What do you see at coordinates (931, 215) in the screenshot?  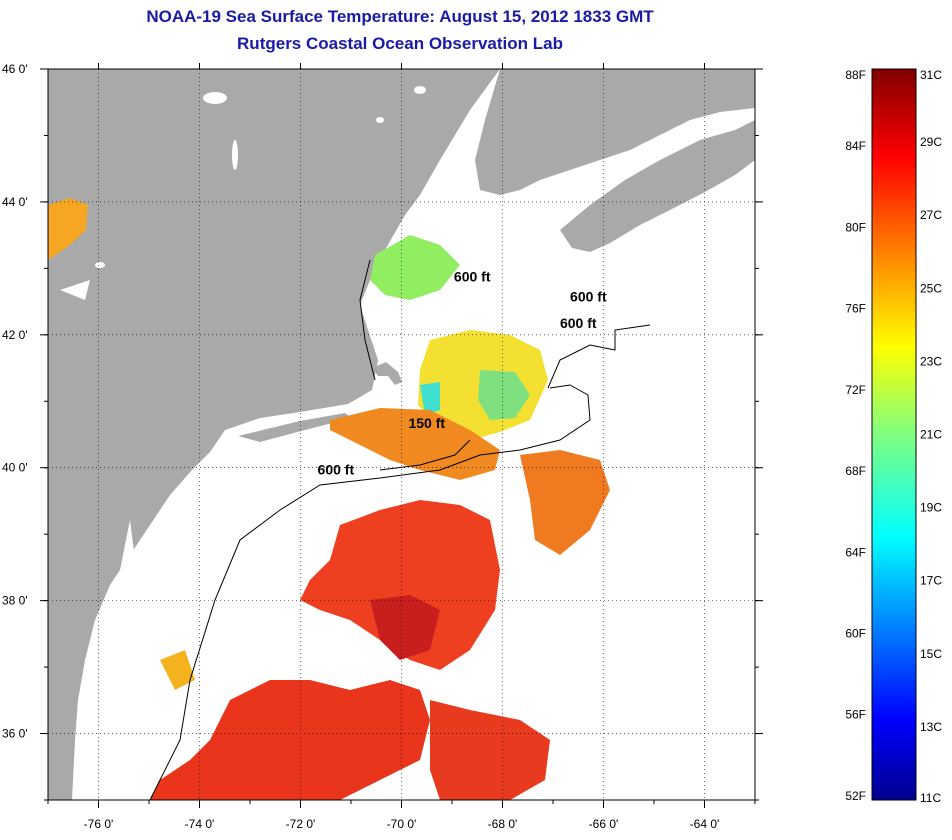 I see `colorbar-c-label-2: 27C` at bounding box center [931, 215].